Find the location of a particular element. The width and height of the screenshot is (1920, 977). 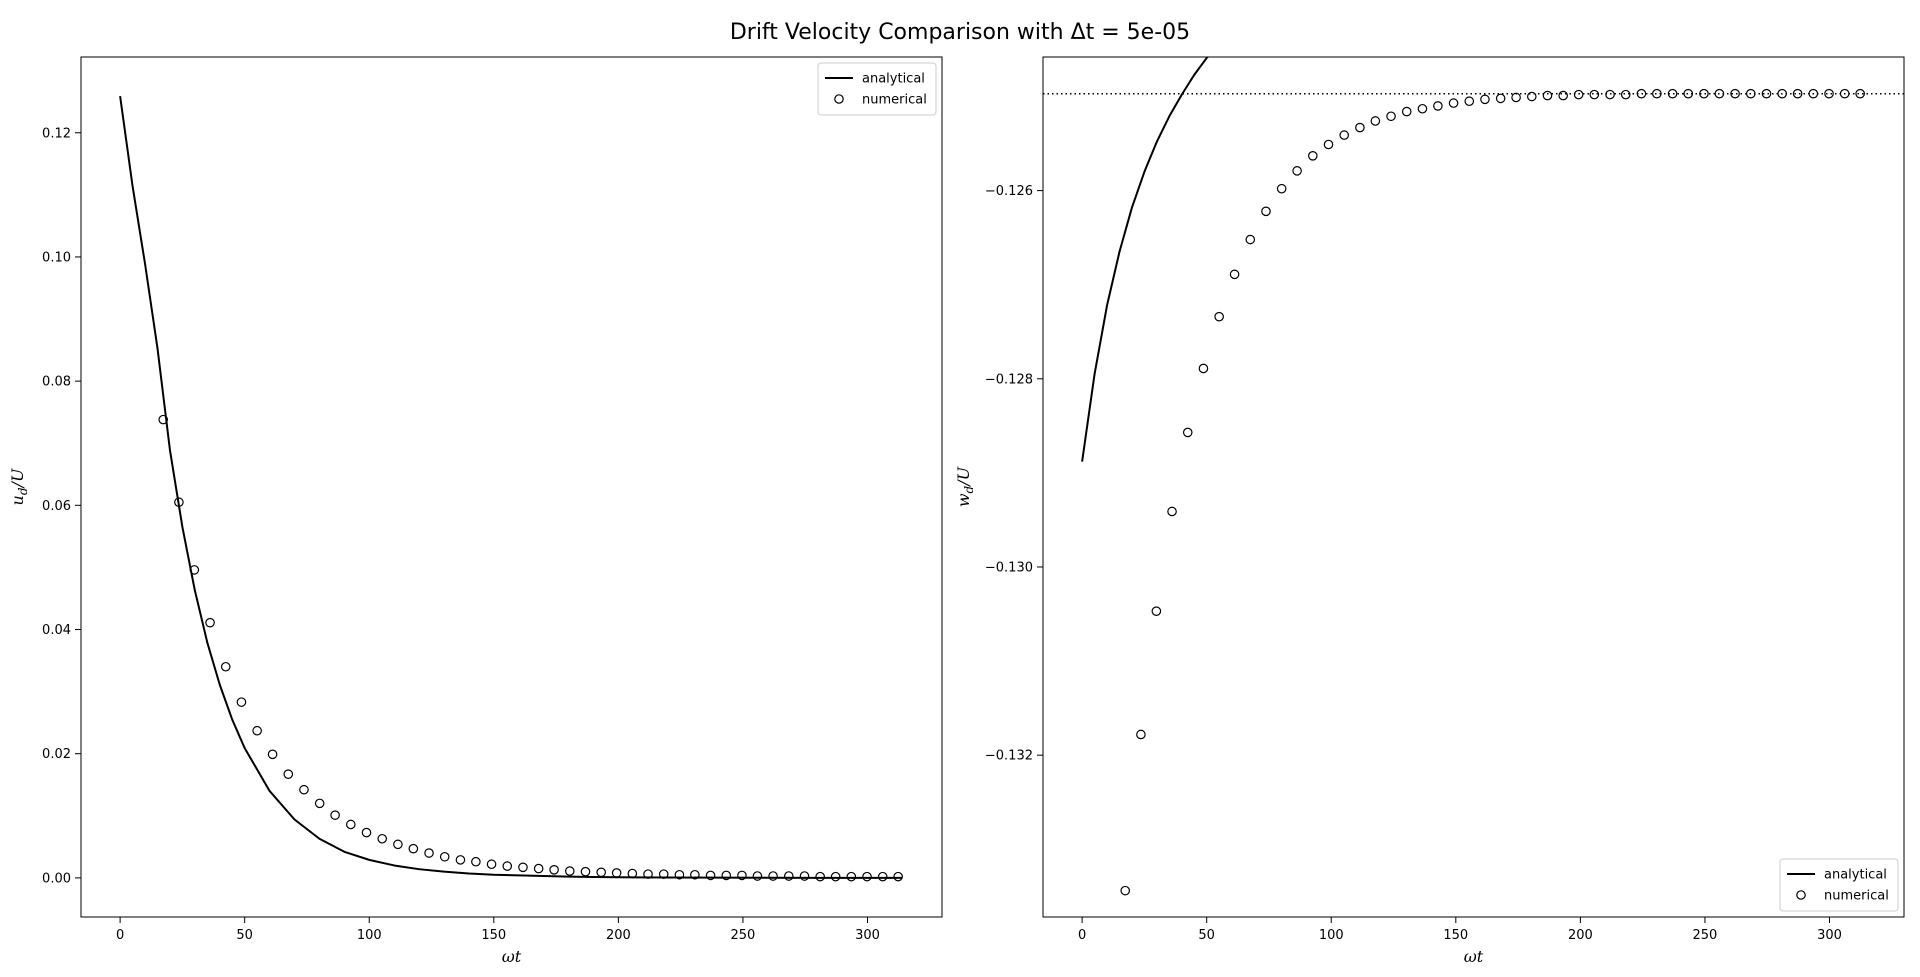

y-axis-label: wd/U is located at coordinates (965, 486).